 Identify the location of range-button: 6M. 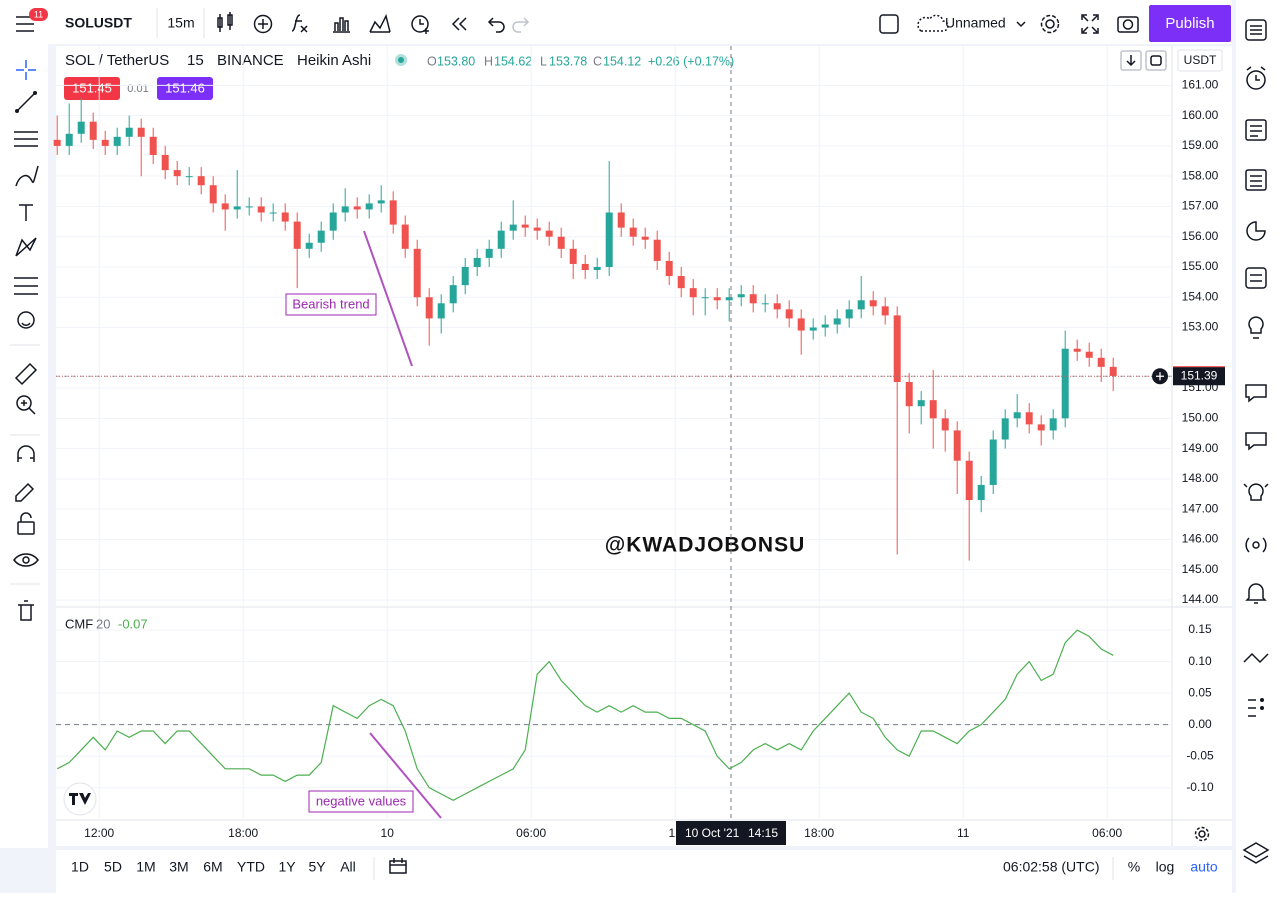
(212, 867).